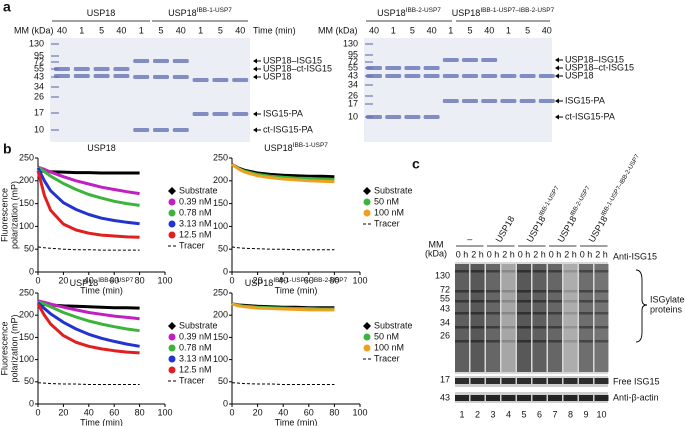 Image resolution: width=685 pixels, height=426 pixels. I want to click on mm-header: MM (kDa), so click(338, 30).